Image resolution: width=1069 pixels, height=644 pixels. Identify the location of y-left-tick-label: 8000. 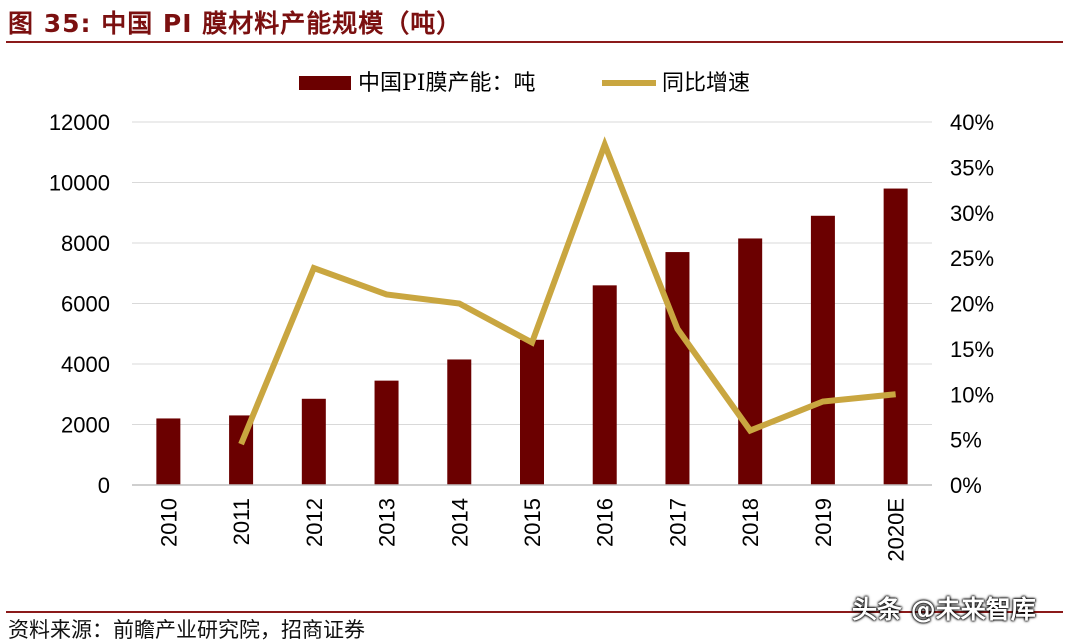
(85, 243).